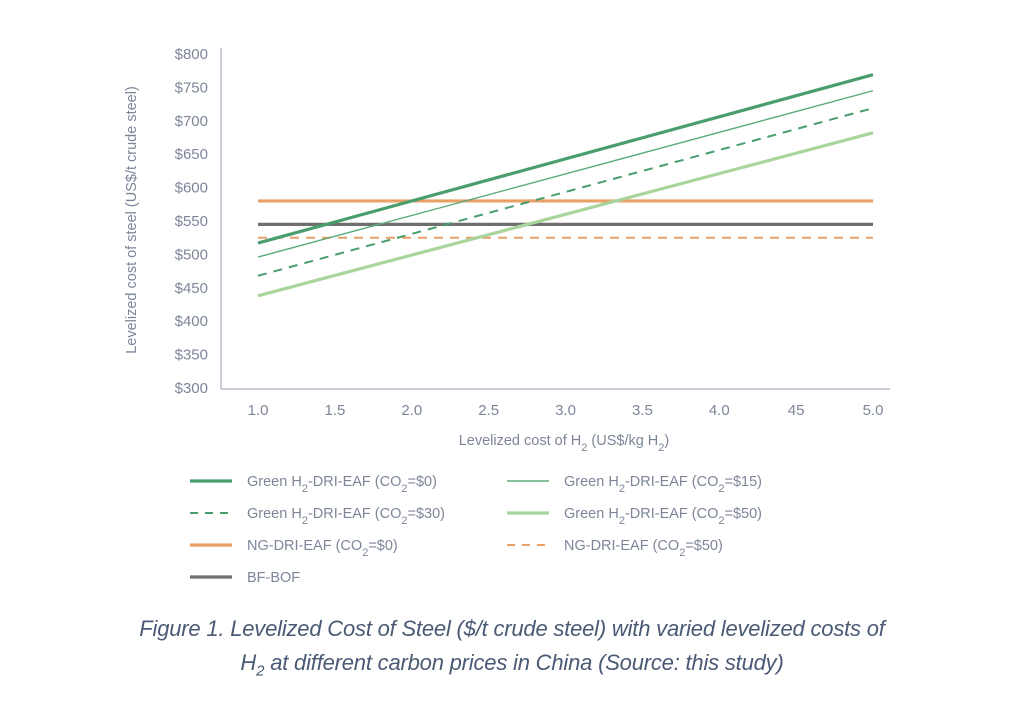  I want to click on legend-item: NG-DRI-EAF (CO2=$0), so click(294, 548).